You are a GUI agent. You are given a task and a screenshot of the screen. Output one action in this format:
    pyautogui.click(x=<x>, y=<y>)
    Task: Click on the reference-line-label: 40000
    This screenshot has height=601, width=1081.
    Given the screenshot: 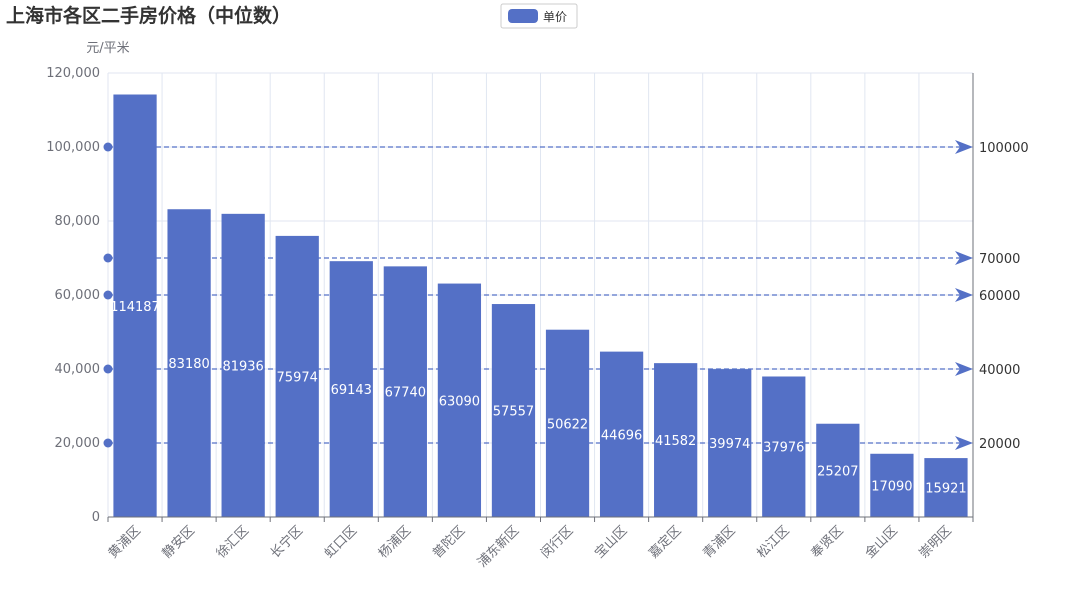 What is the action you would take?
    pyautogui.click(x=999, y=370)
    